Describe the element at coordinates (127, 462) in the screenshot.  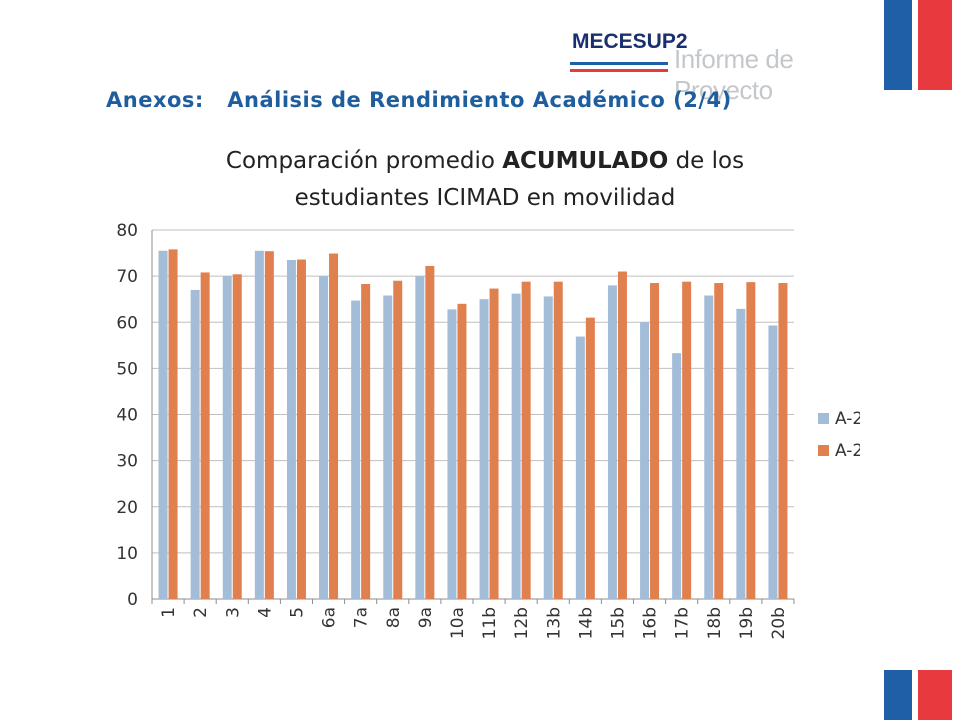
I see `y-tick-label: 30` at that location.